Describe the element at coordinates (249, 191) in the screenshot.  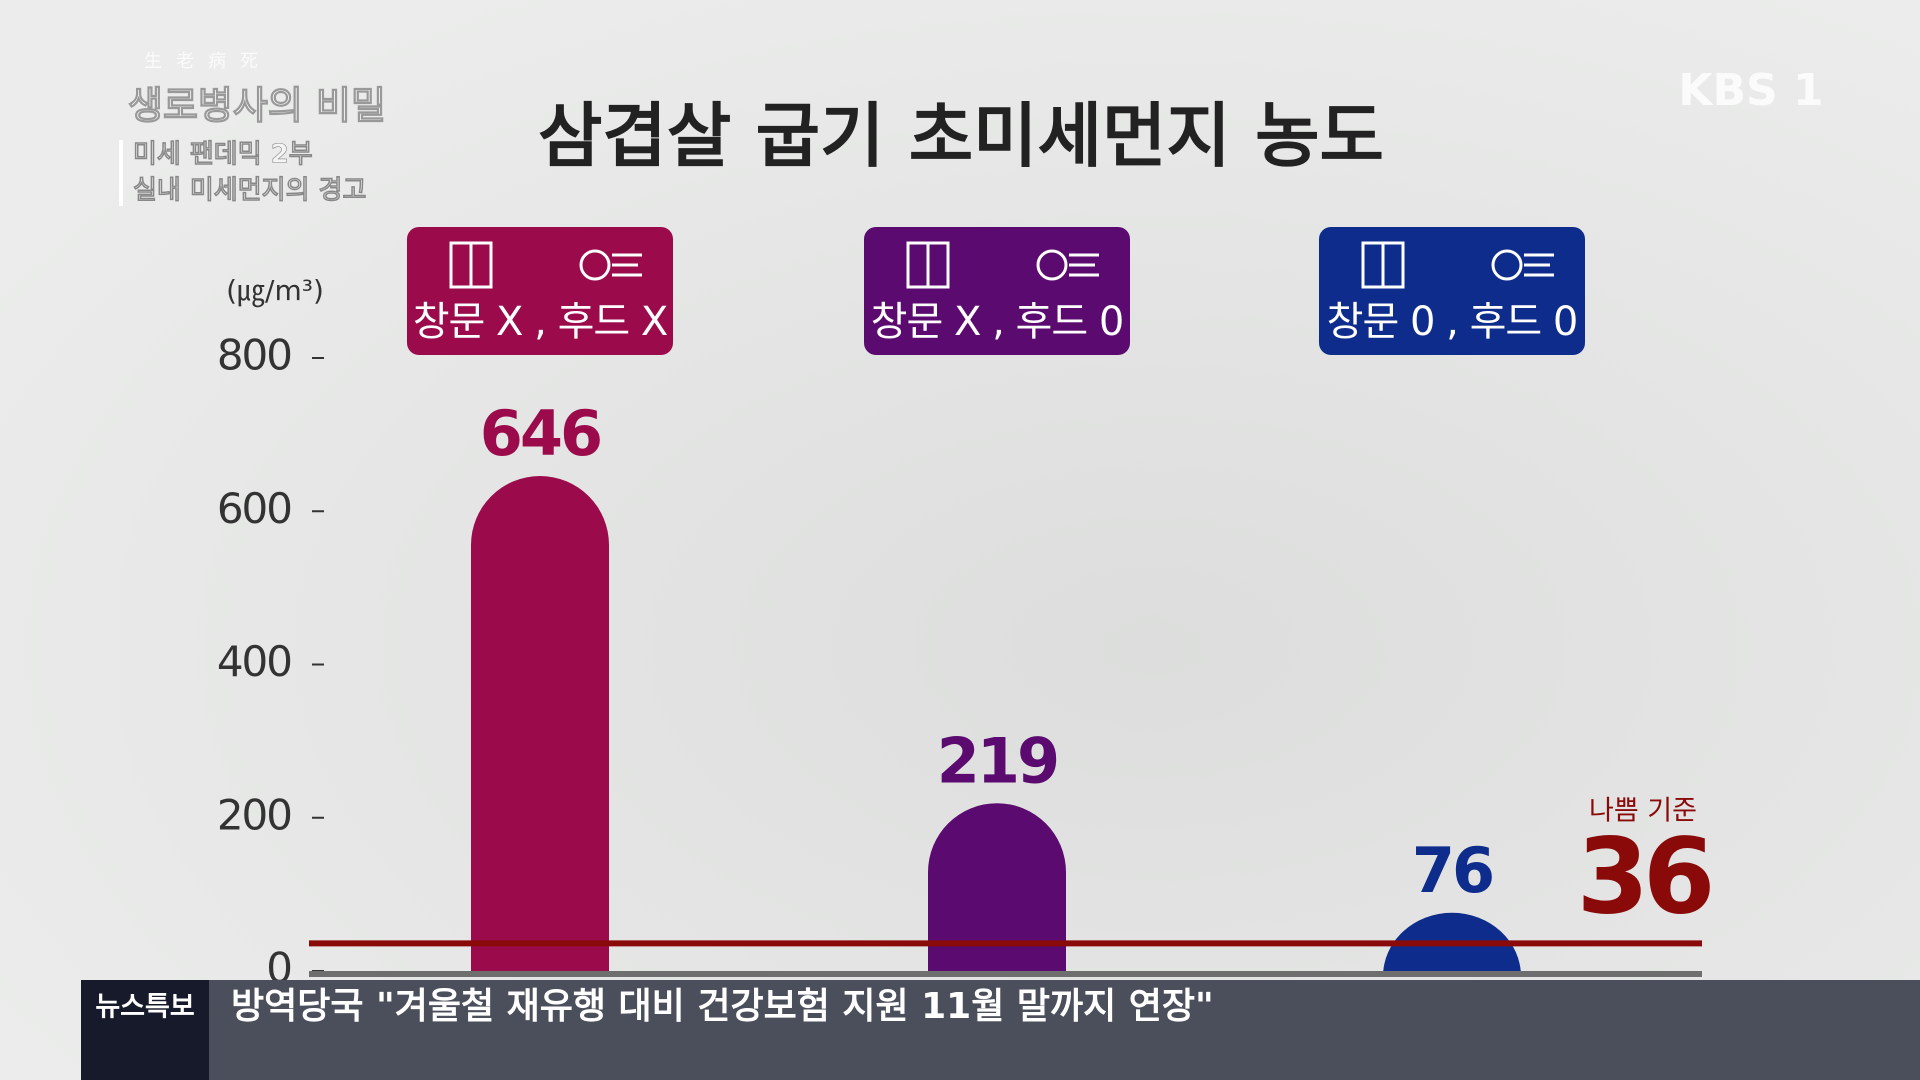
I see `episode-title: 실내 미세먼지의 경고` at that location.